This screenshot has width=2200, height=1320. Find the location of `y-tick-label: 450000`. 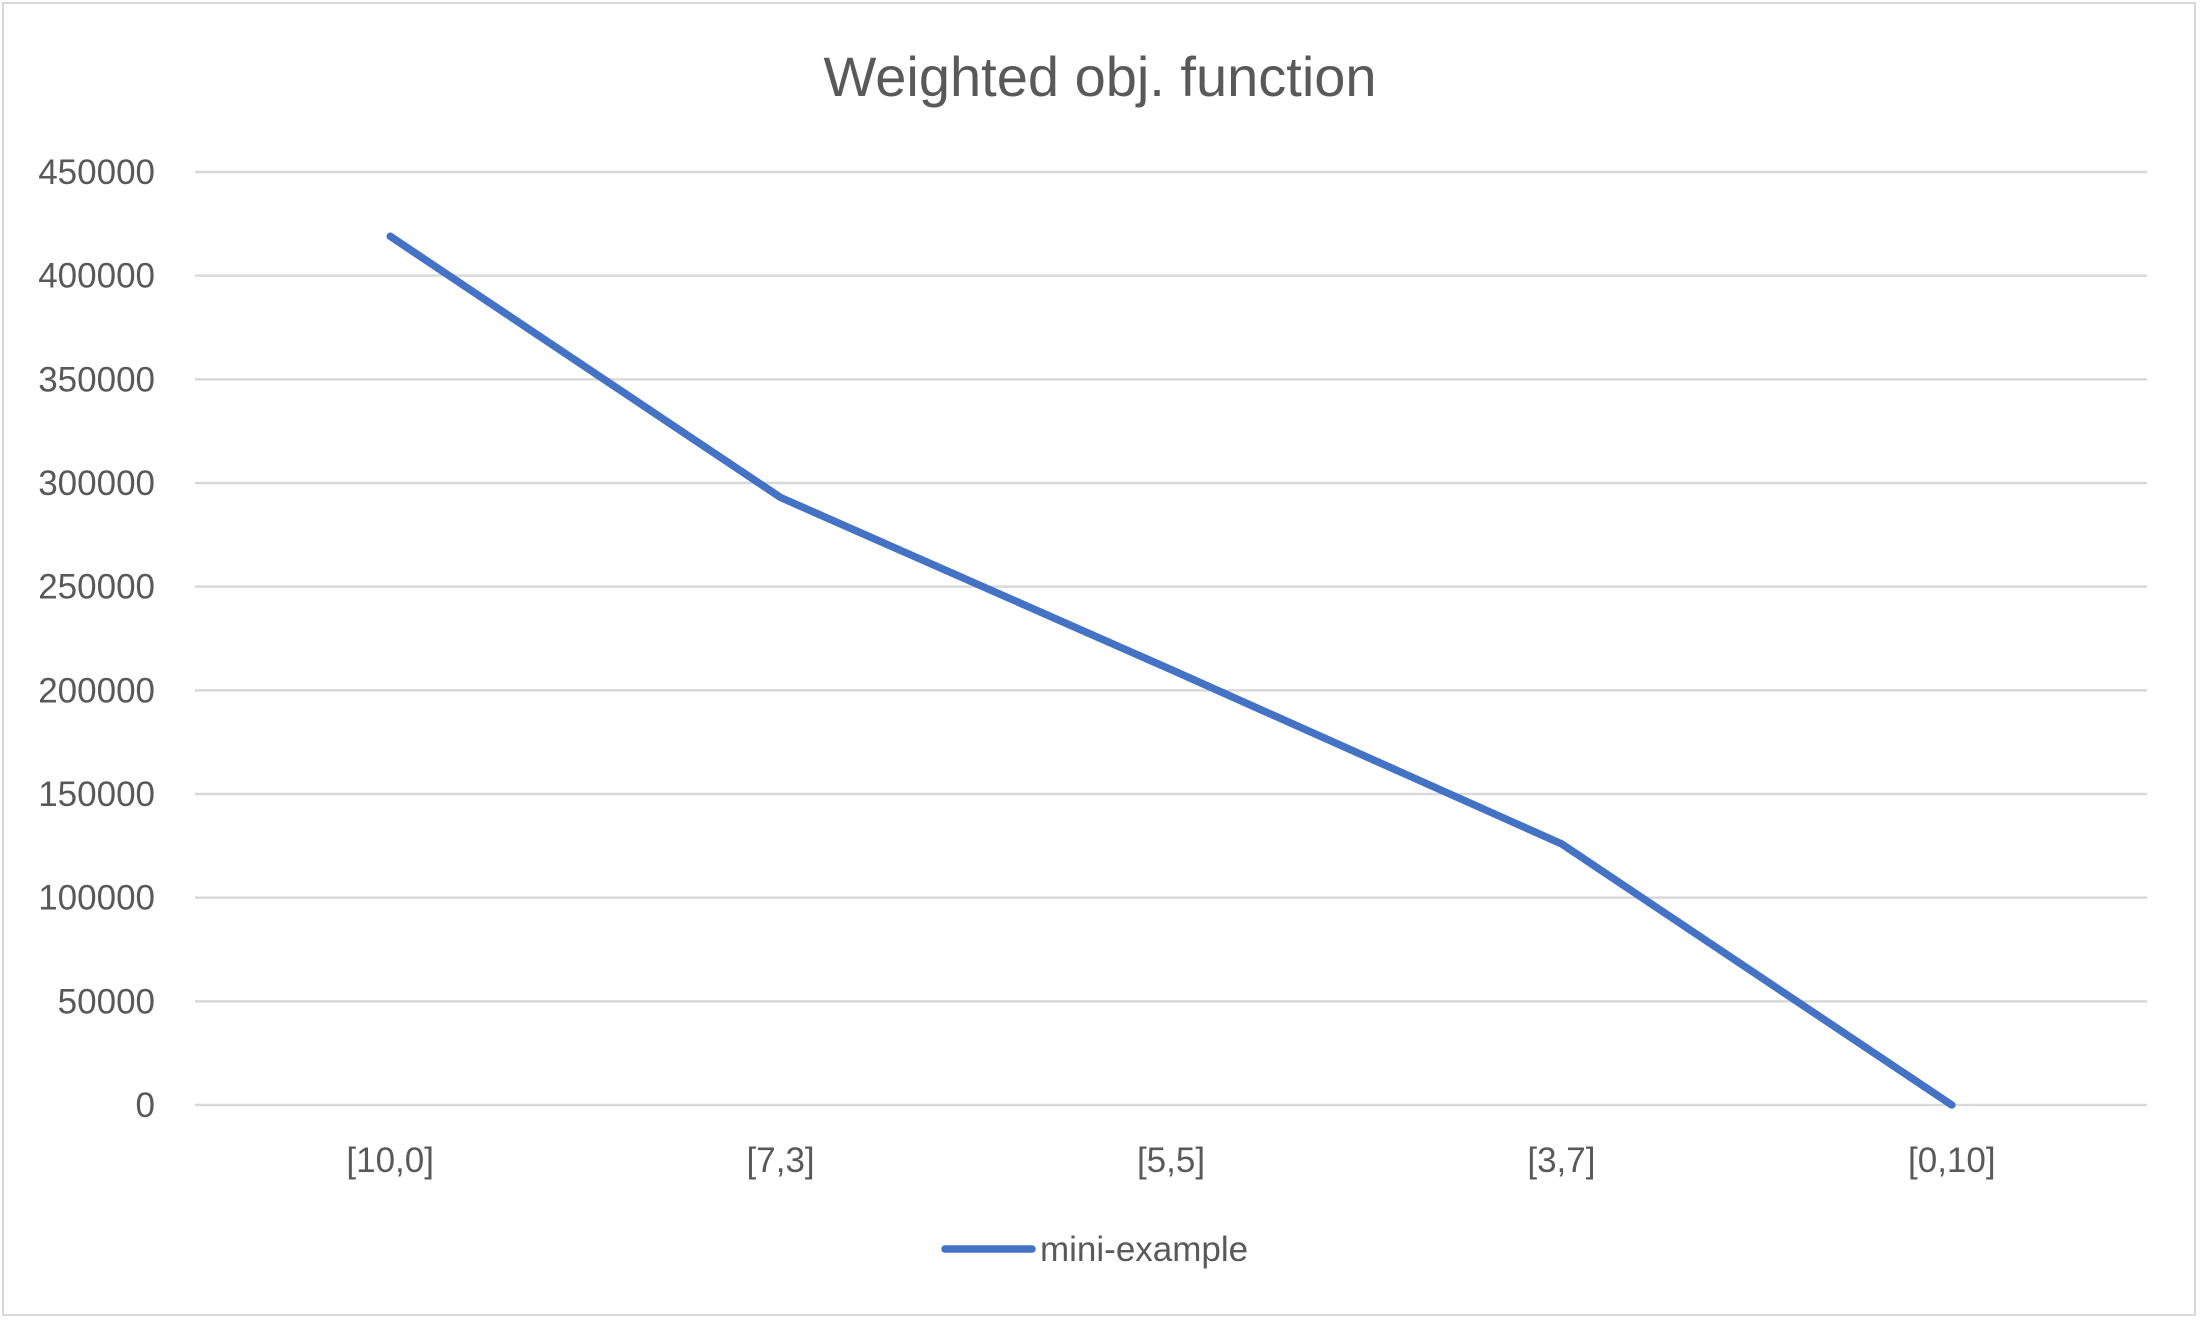

y-tick-label: 450000 is located at coordinates (96, 172).